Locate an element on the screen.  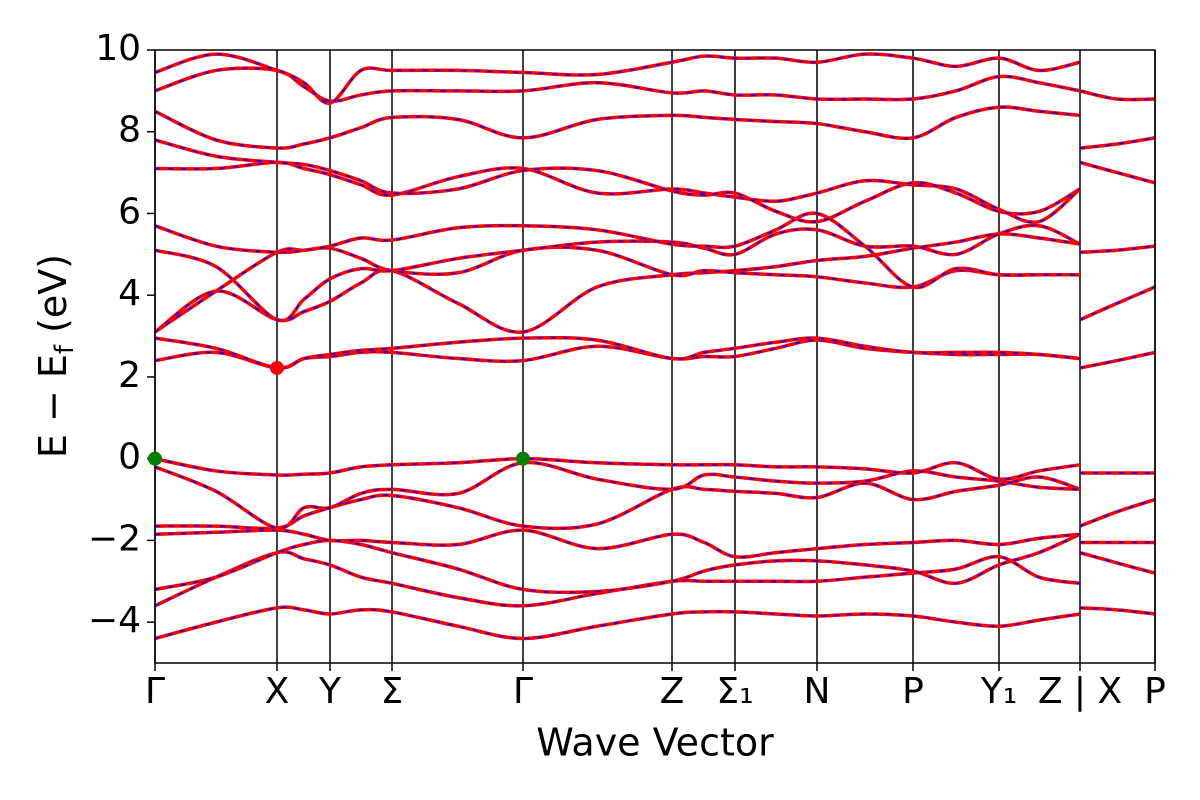
y-tick-label: 6 is located at coordinates (129, 211).